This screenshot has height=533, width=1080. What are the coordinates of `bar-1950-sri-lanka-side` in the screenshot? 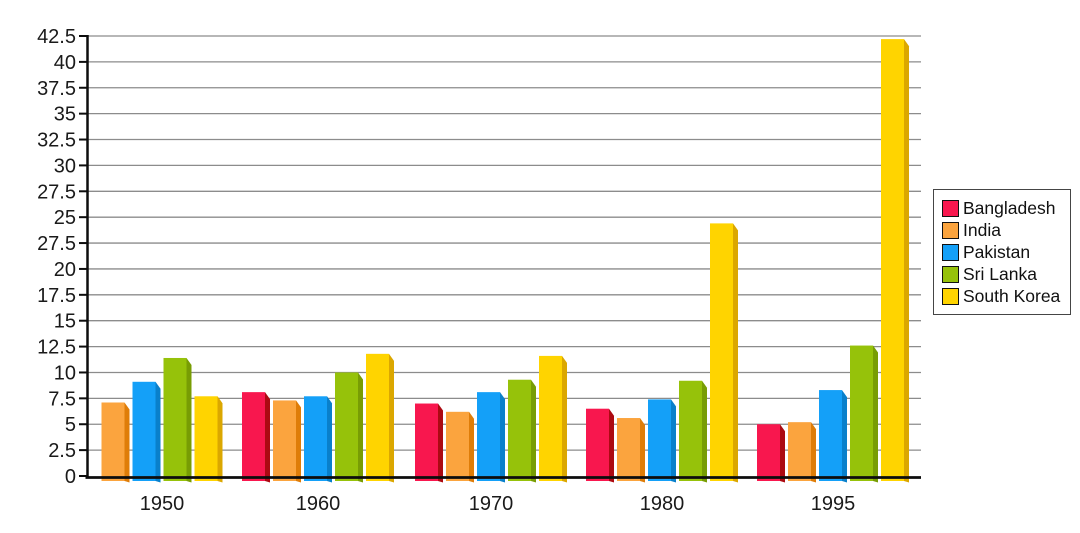 It's located at (189, 420).